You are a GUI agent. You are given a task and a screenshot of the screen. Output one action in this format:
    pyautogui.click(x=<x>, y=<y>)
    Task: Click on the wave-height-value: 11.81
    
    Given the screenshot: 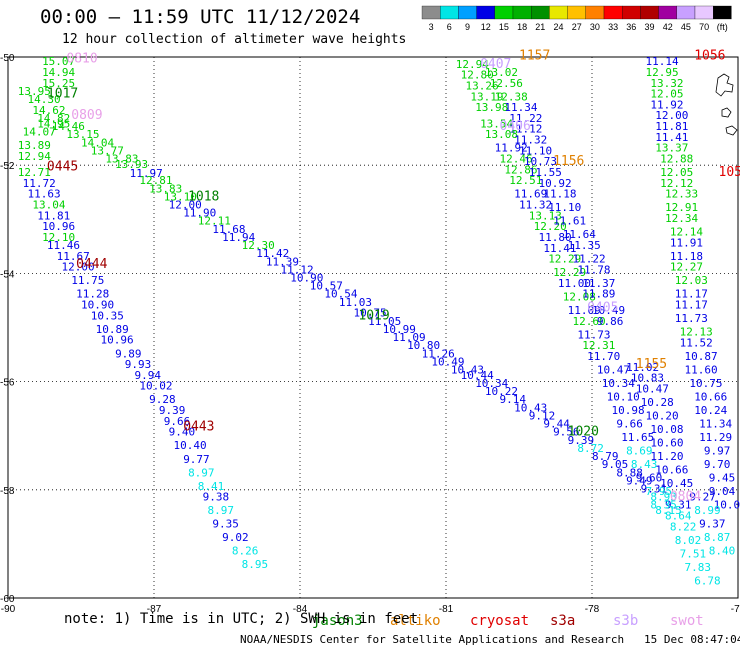 What is the action you would take?
    pyautogui.click(x=53, y=215)
    